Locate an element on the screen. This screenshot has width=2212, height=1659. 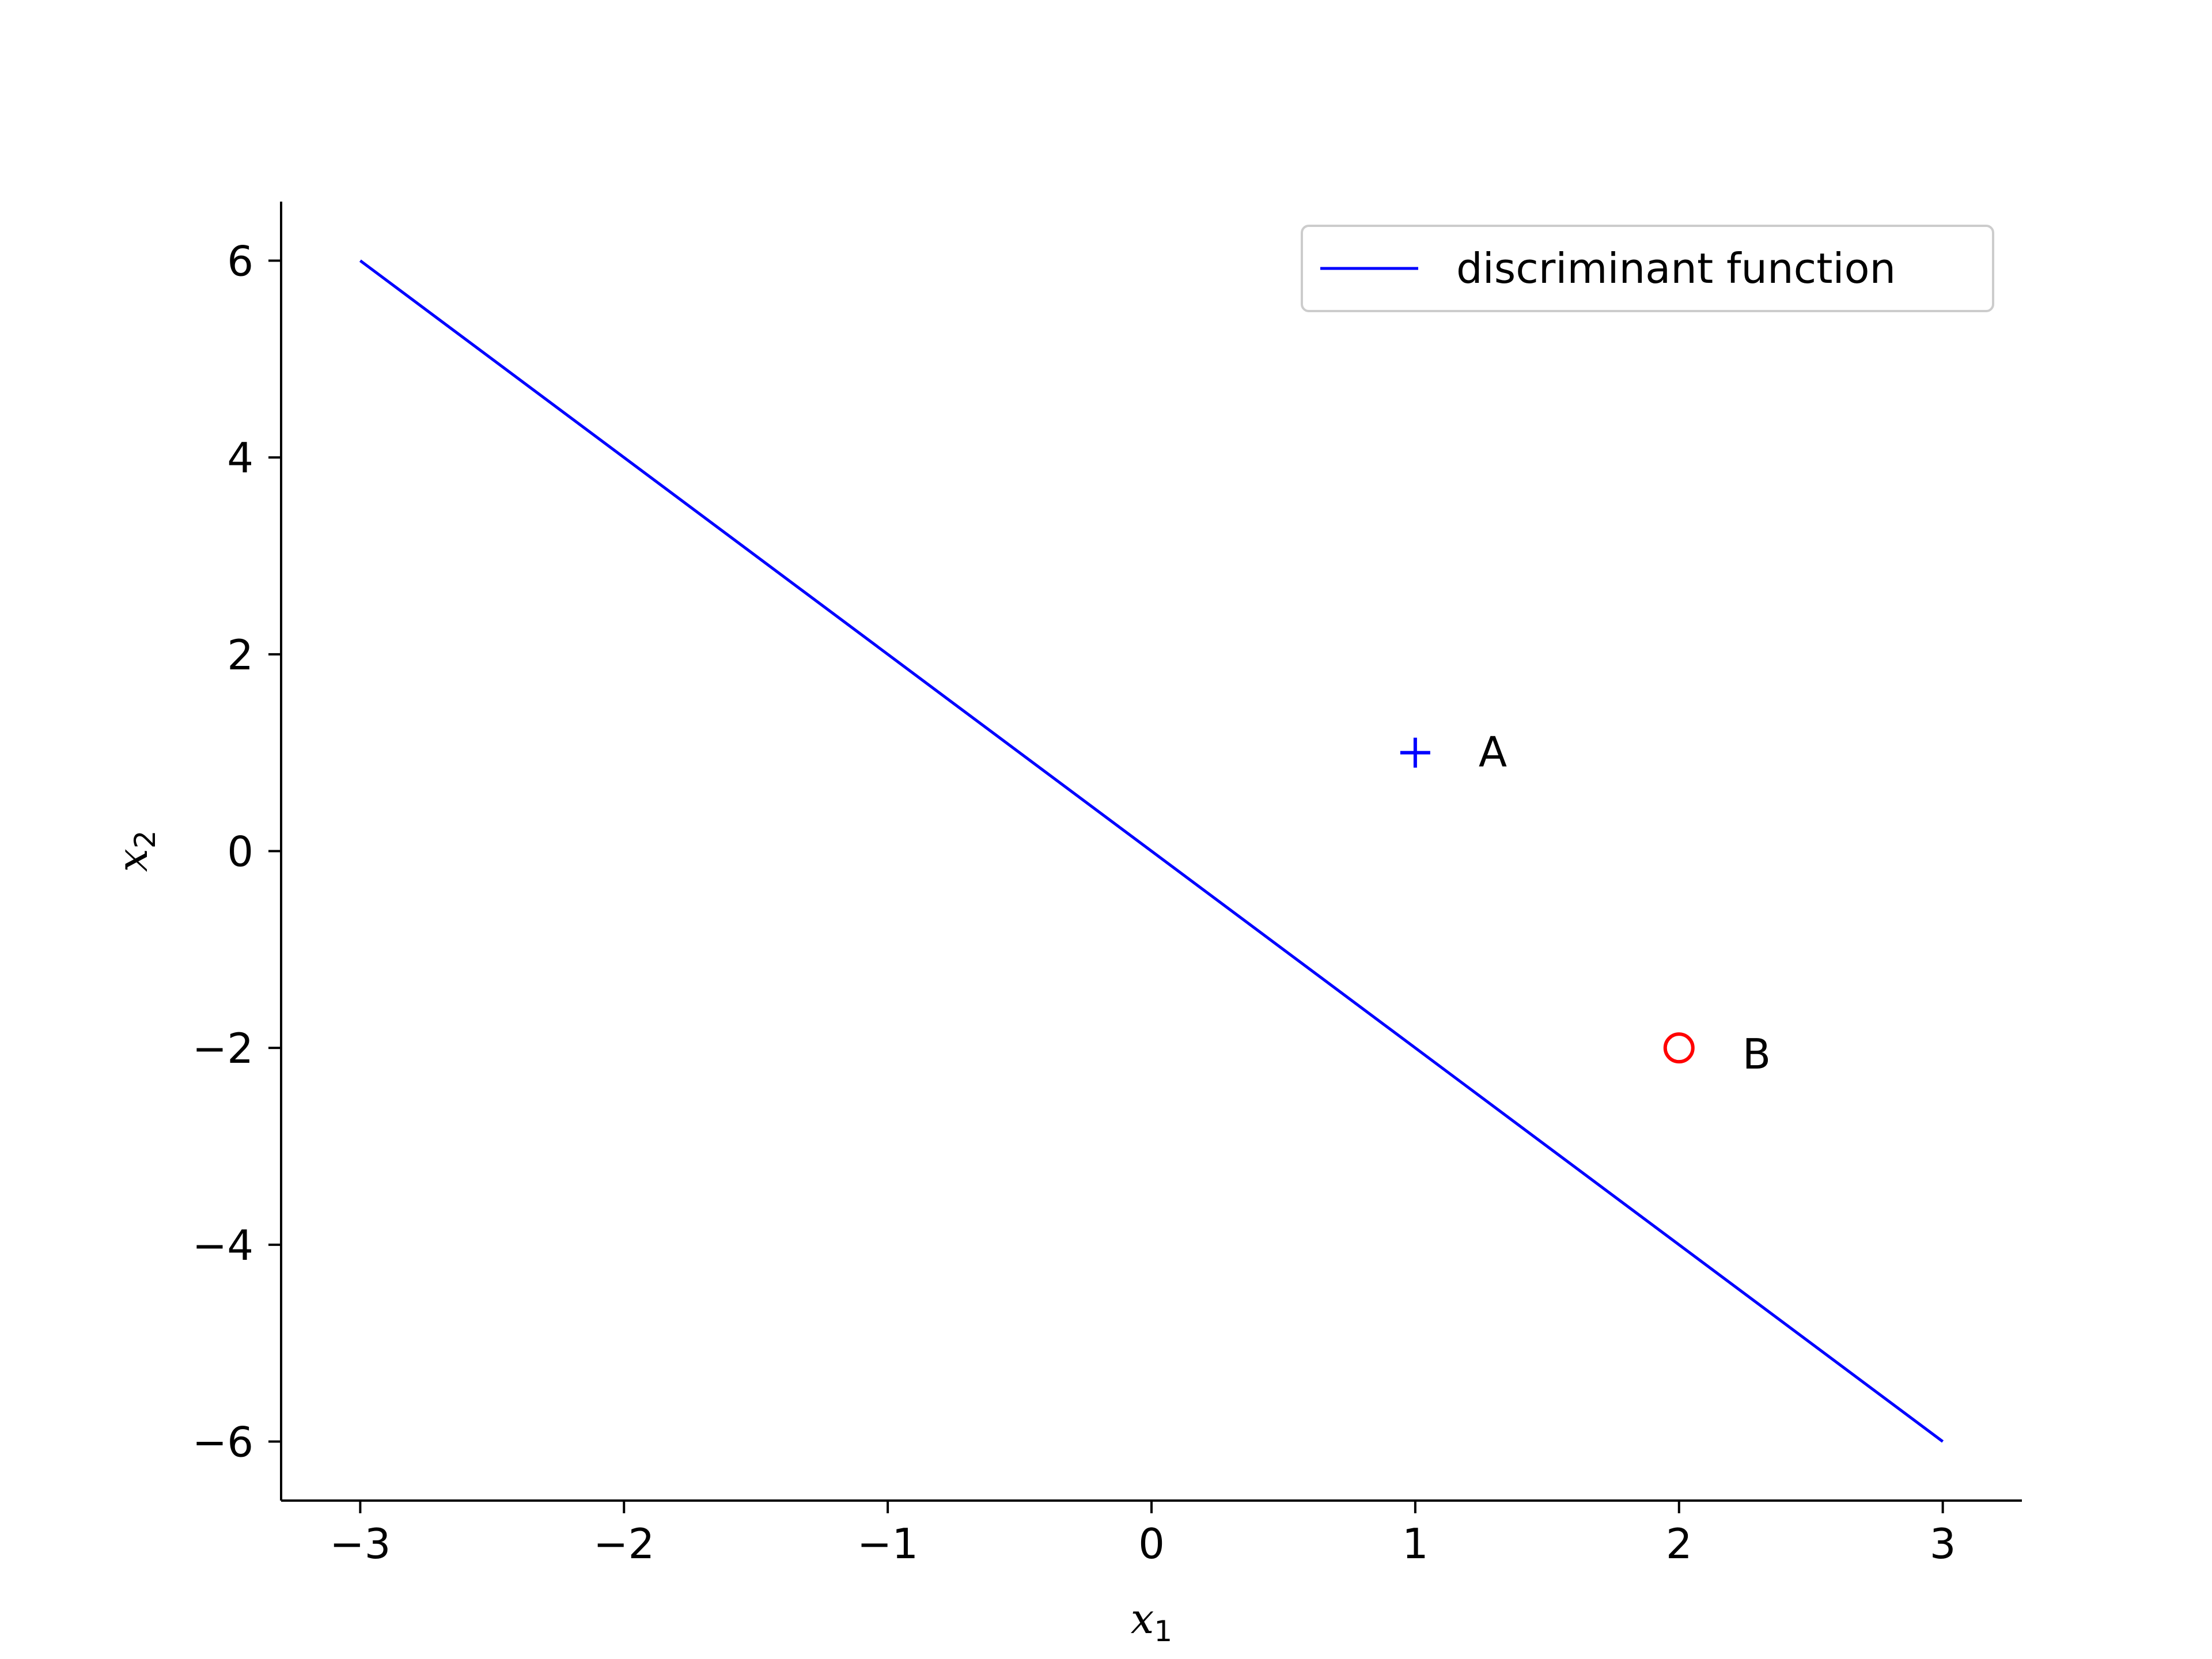
x-axis-label-base: x is located at coordinates (1142, 1618).